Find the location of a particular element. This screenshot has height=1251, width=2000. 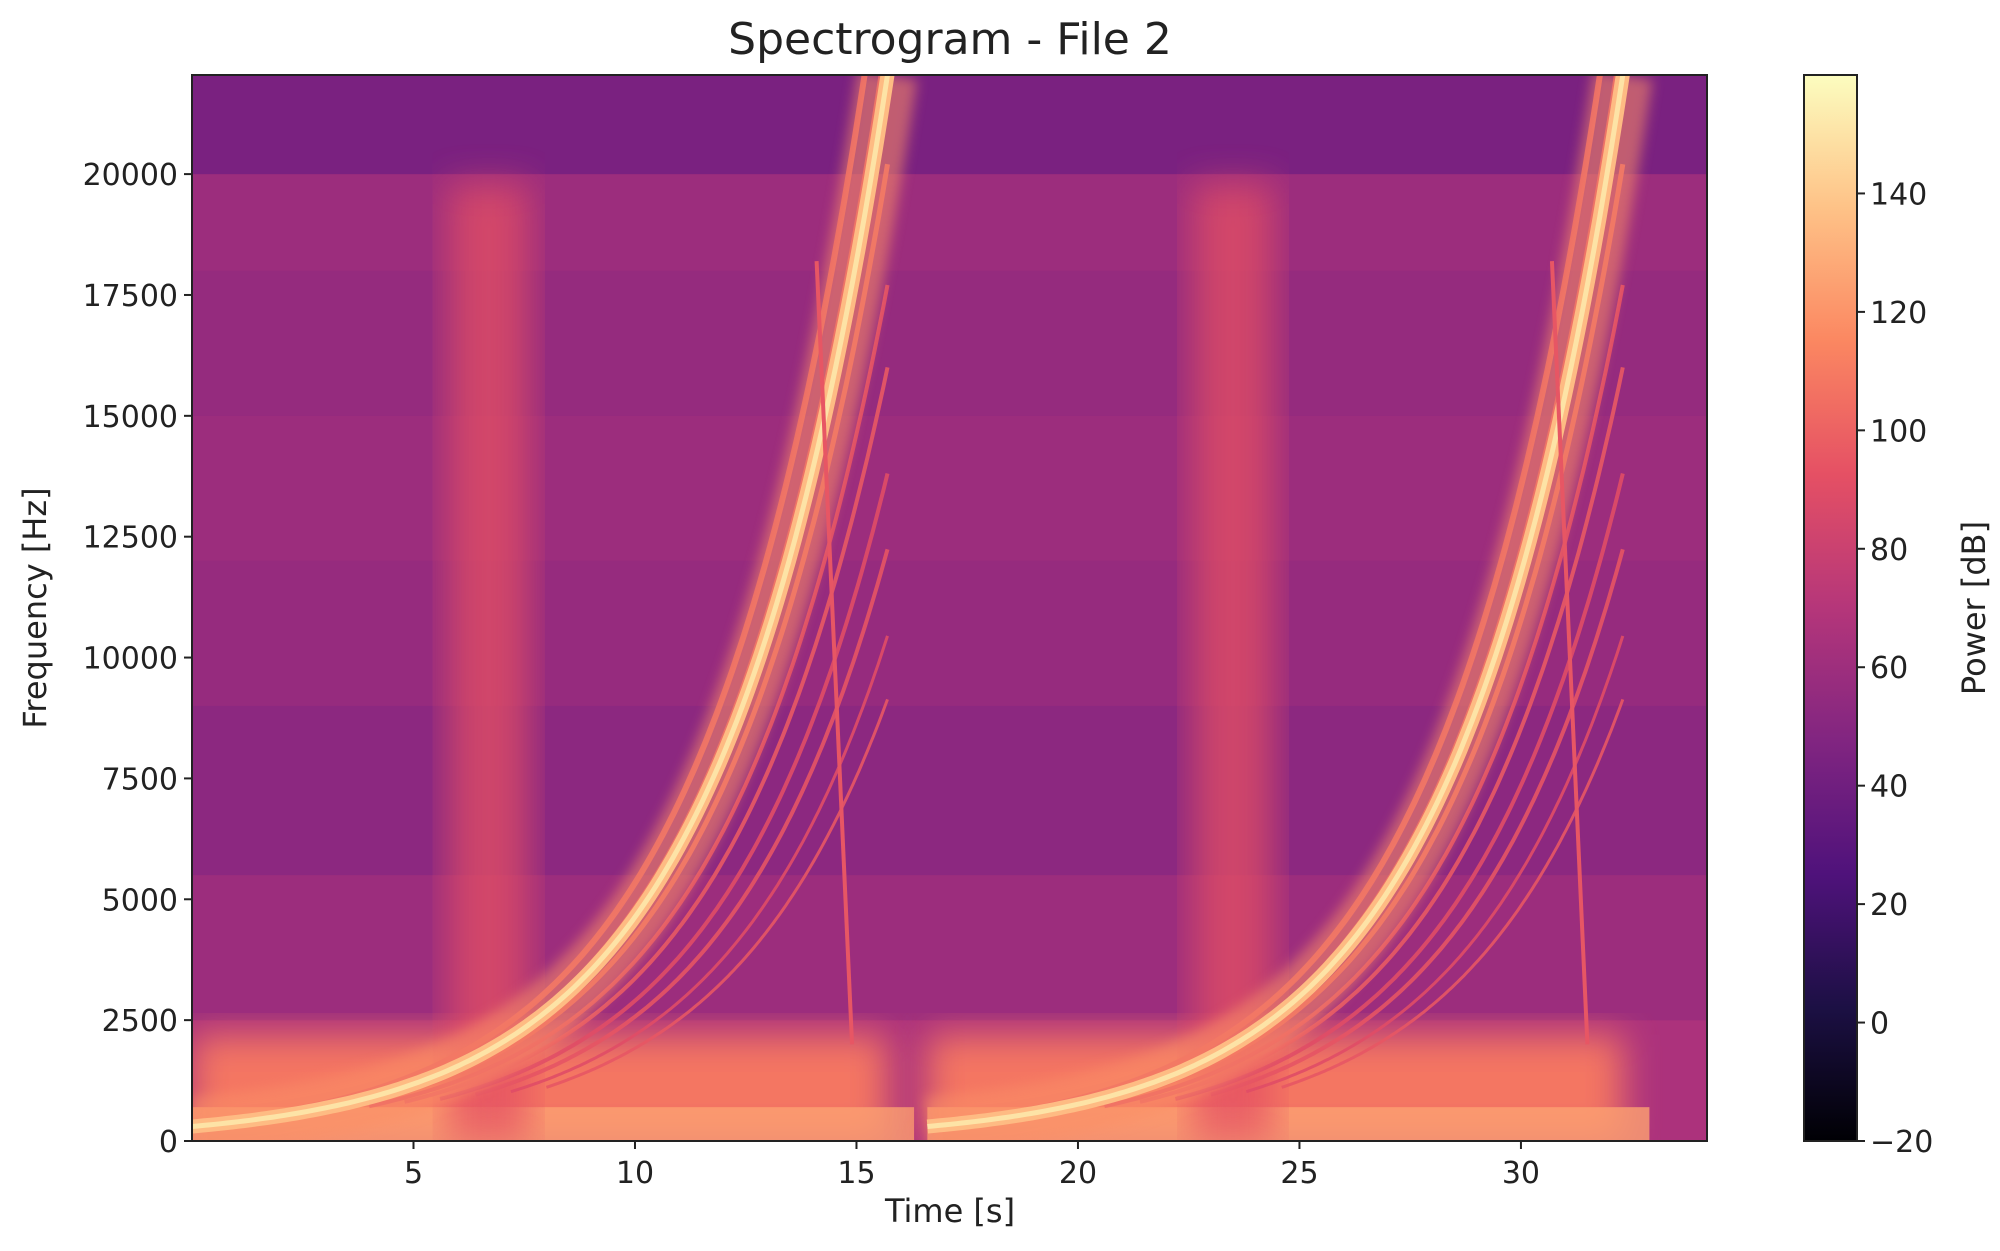

x-tick-label: 25 is located at coordinates (1299, 1173).